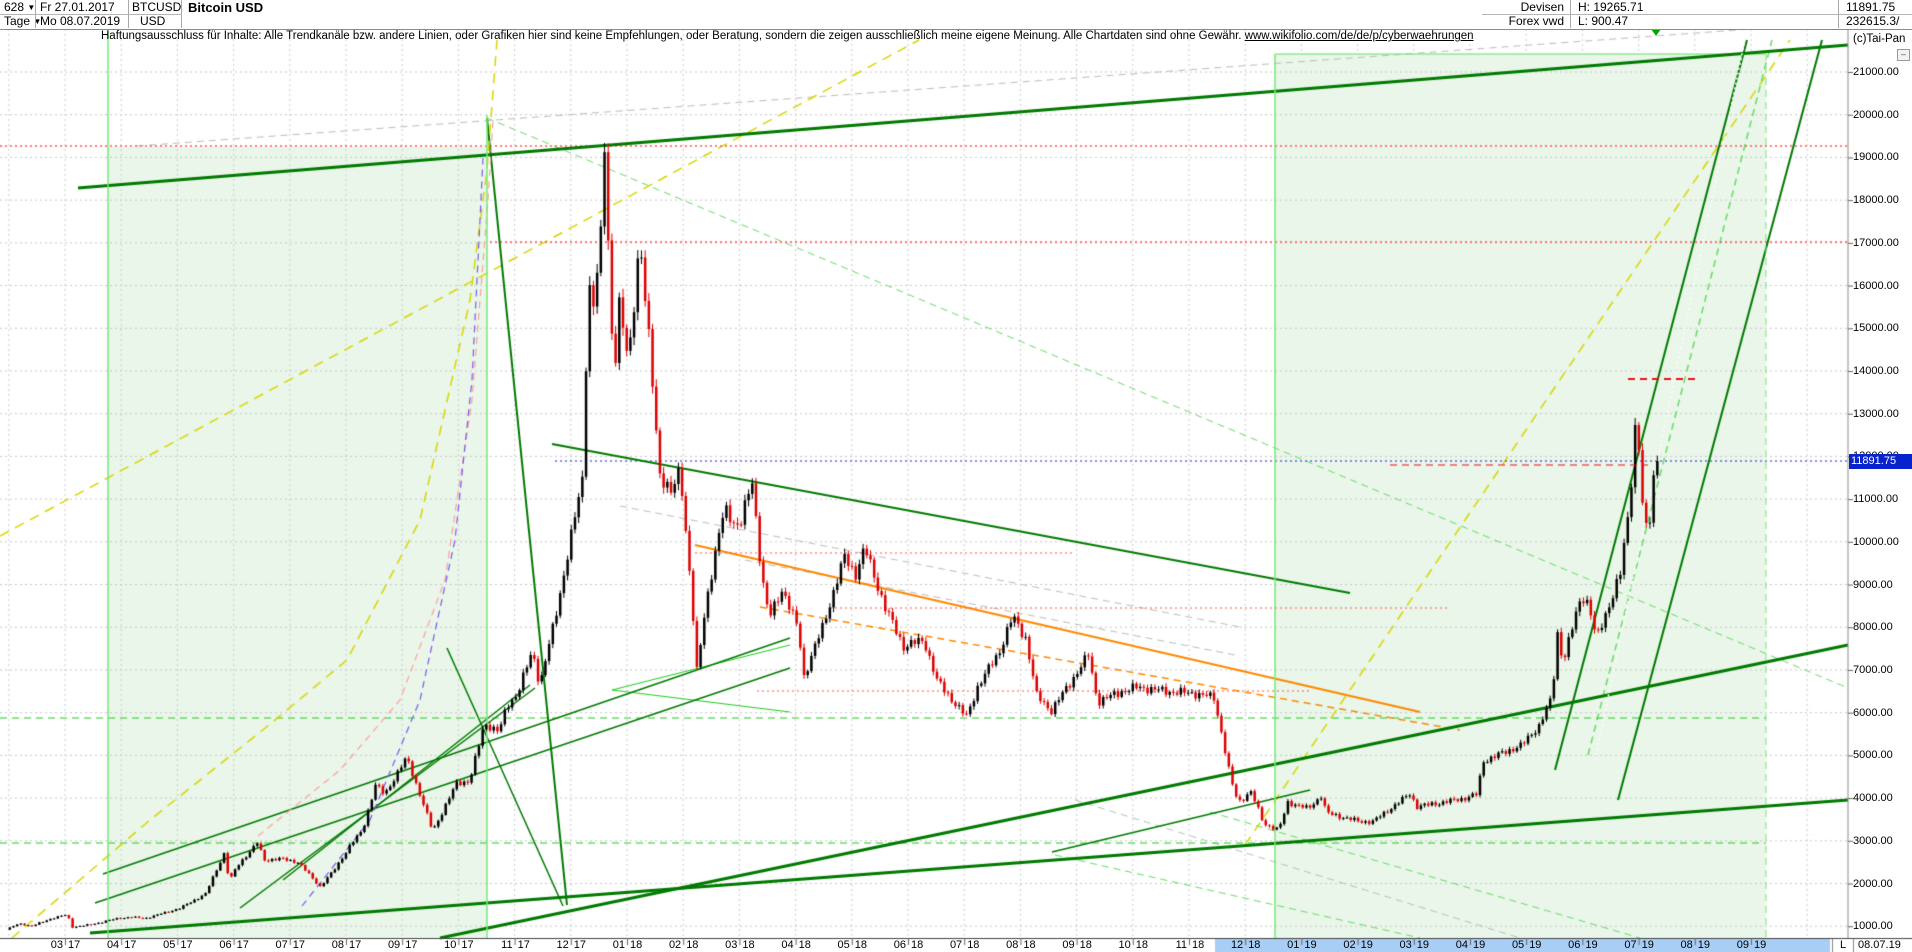  What do you see at coordinates (181, 14) in the screenshot?
I see `header-divider` at bounding box center [181, 14].